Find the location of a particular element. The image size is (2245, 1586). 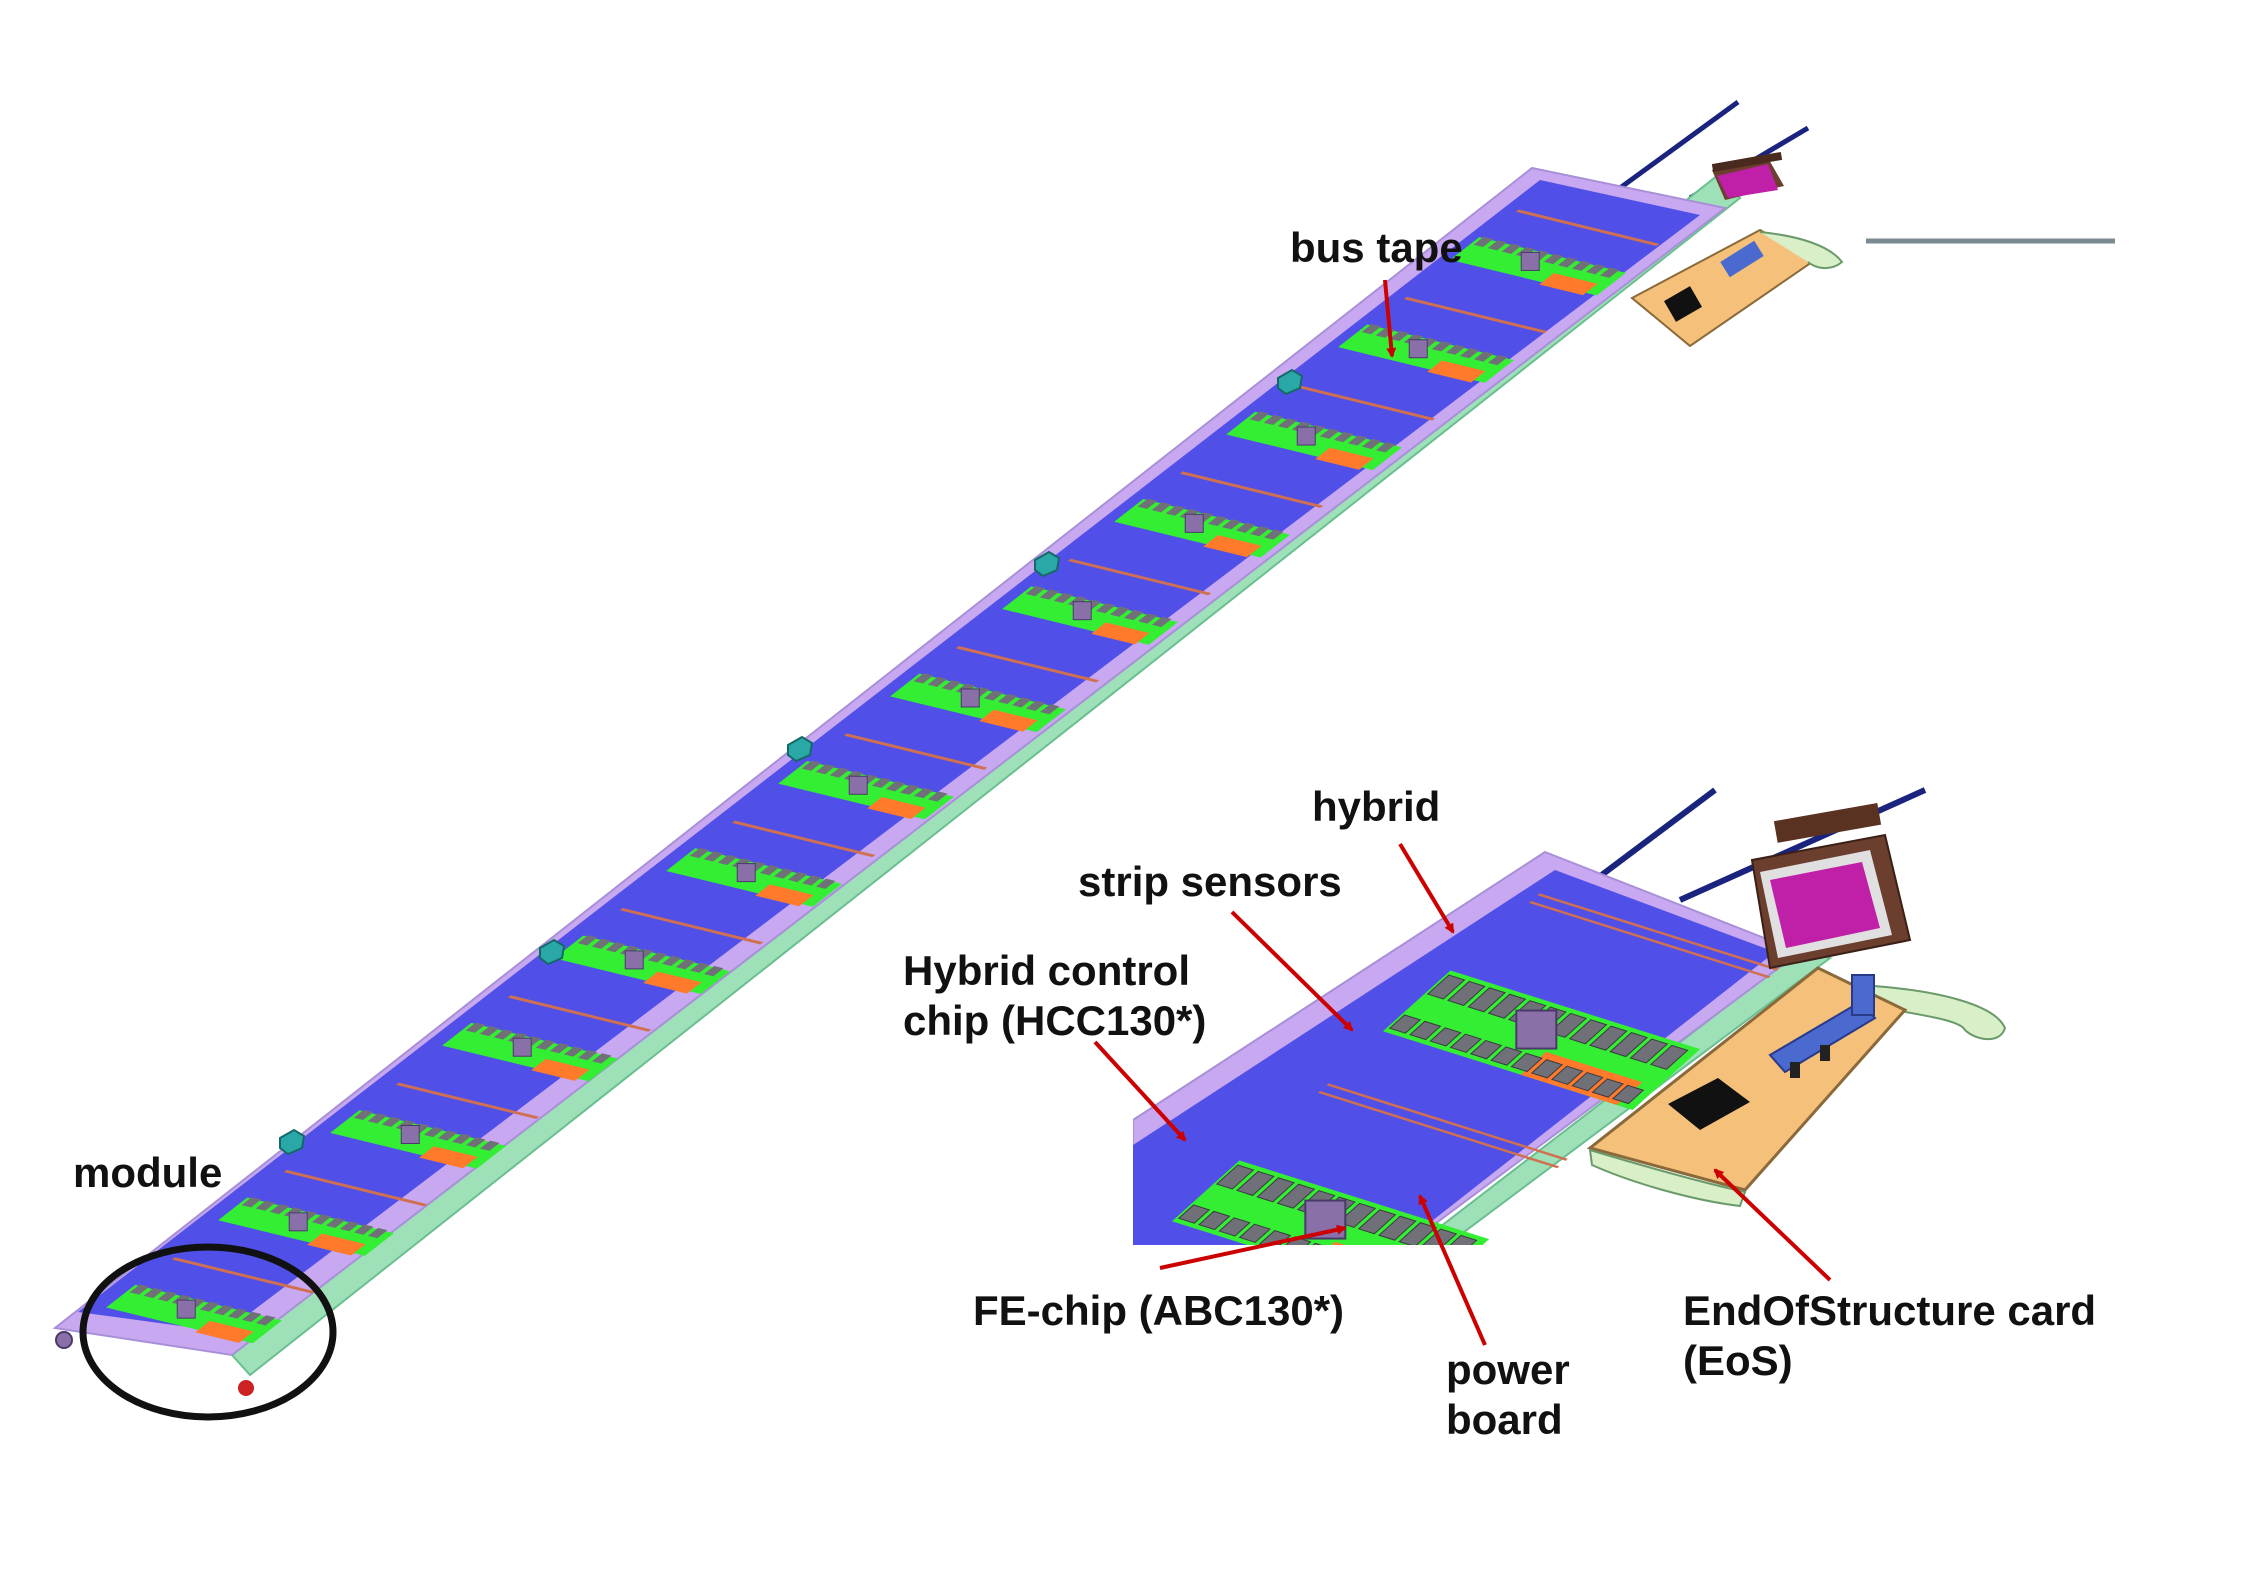

arrow-eos is located at coordinates (1772, 1225).